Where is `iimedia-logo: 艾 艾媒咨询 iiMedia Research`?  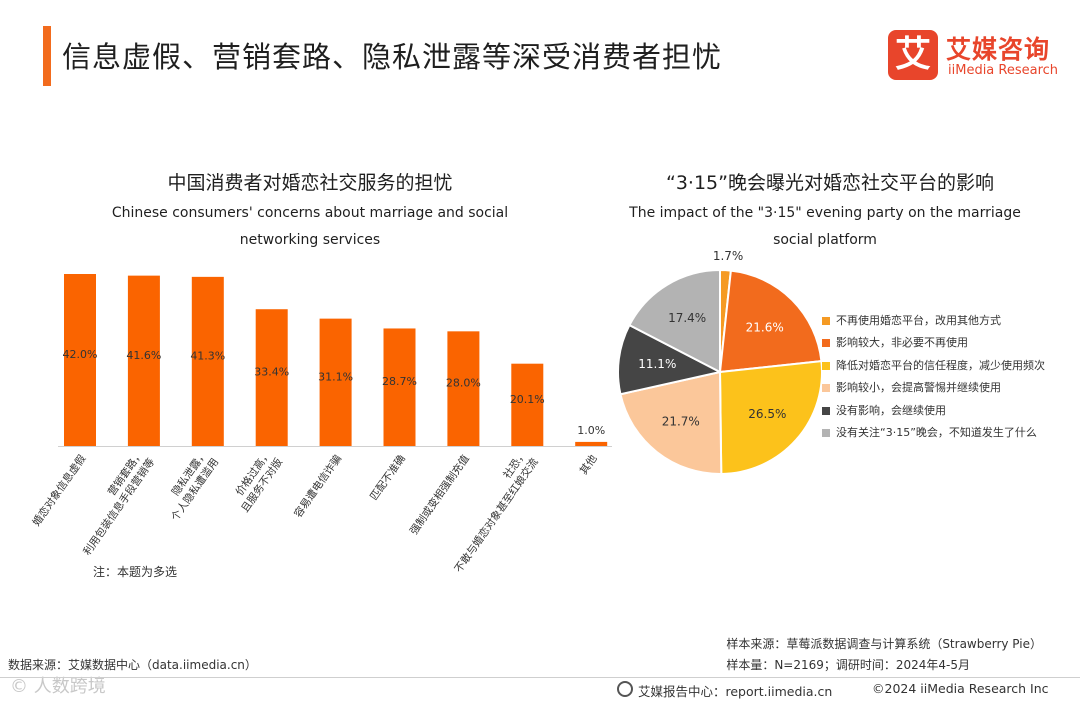
iimedia-logo: 艾 艾媒咨询 iiMedia Research is located at coordinates (978, 56).